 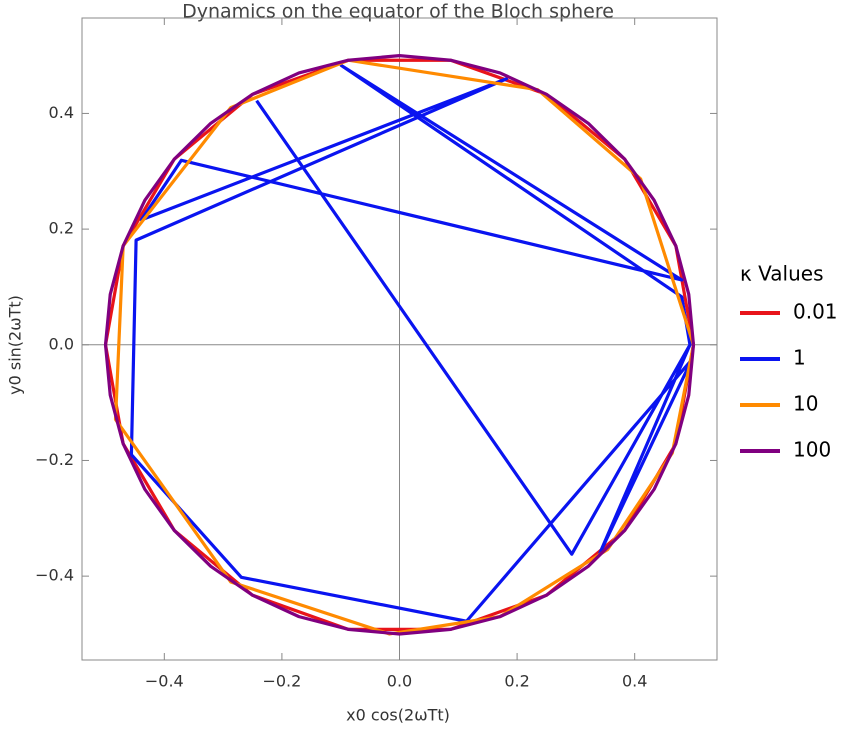 What do you see at coordinates (634, 681) in the screenshot?
I see `x-tick-label: 0.4` at bounding box center [634, 681].